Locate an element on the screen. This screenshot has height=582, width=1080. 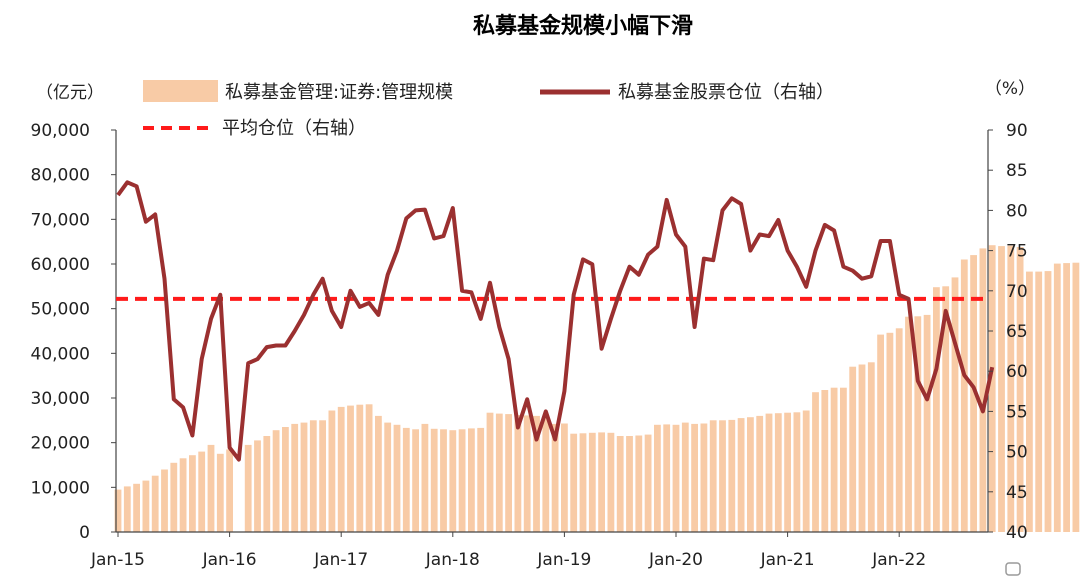
x-tick-label: Jan-19 is located at coordinates (563, 560).